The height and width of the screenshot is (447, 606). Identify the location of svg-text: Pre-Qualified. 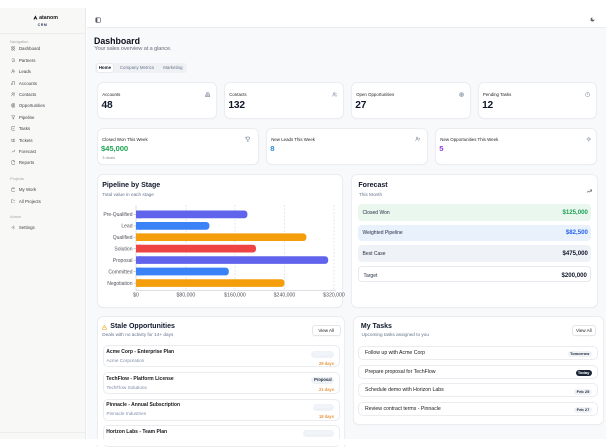
(117, 215).